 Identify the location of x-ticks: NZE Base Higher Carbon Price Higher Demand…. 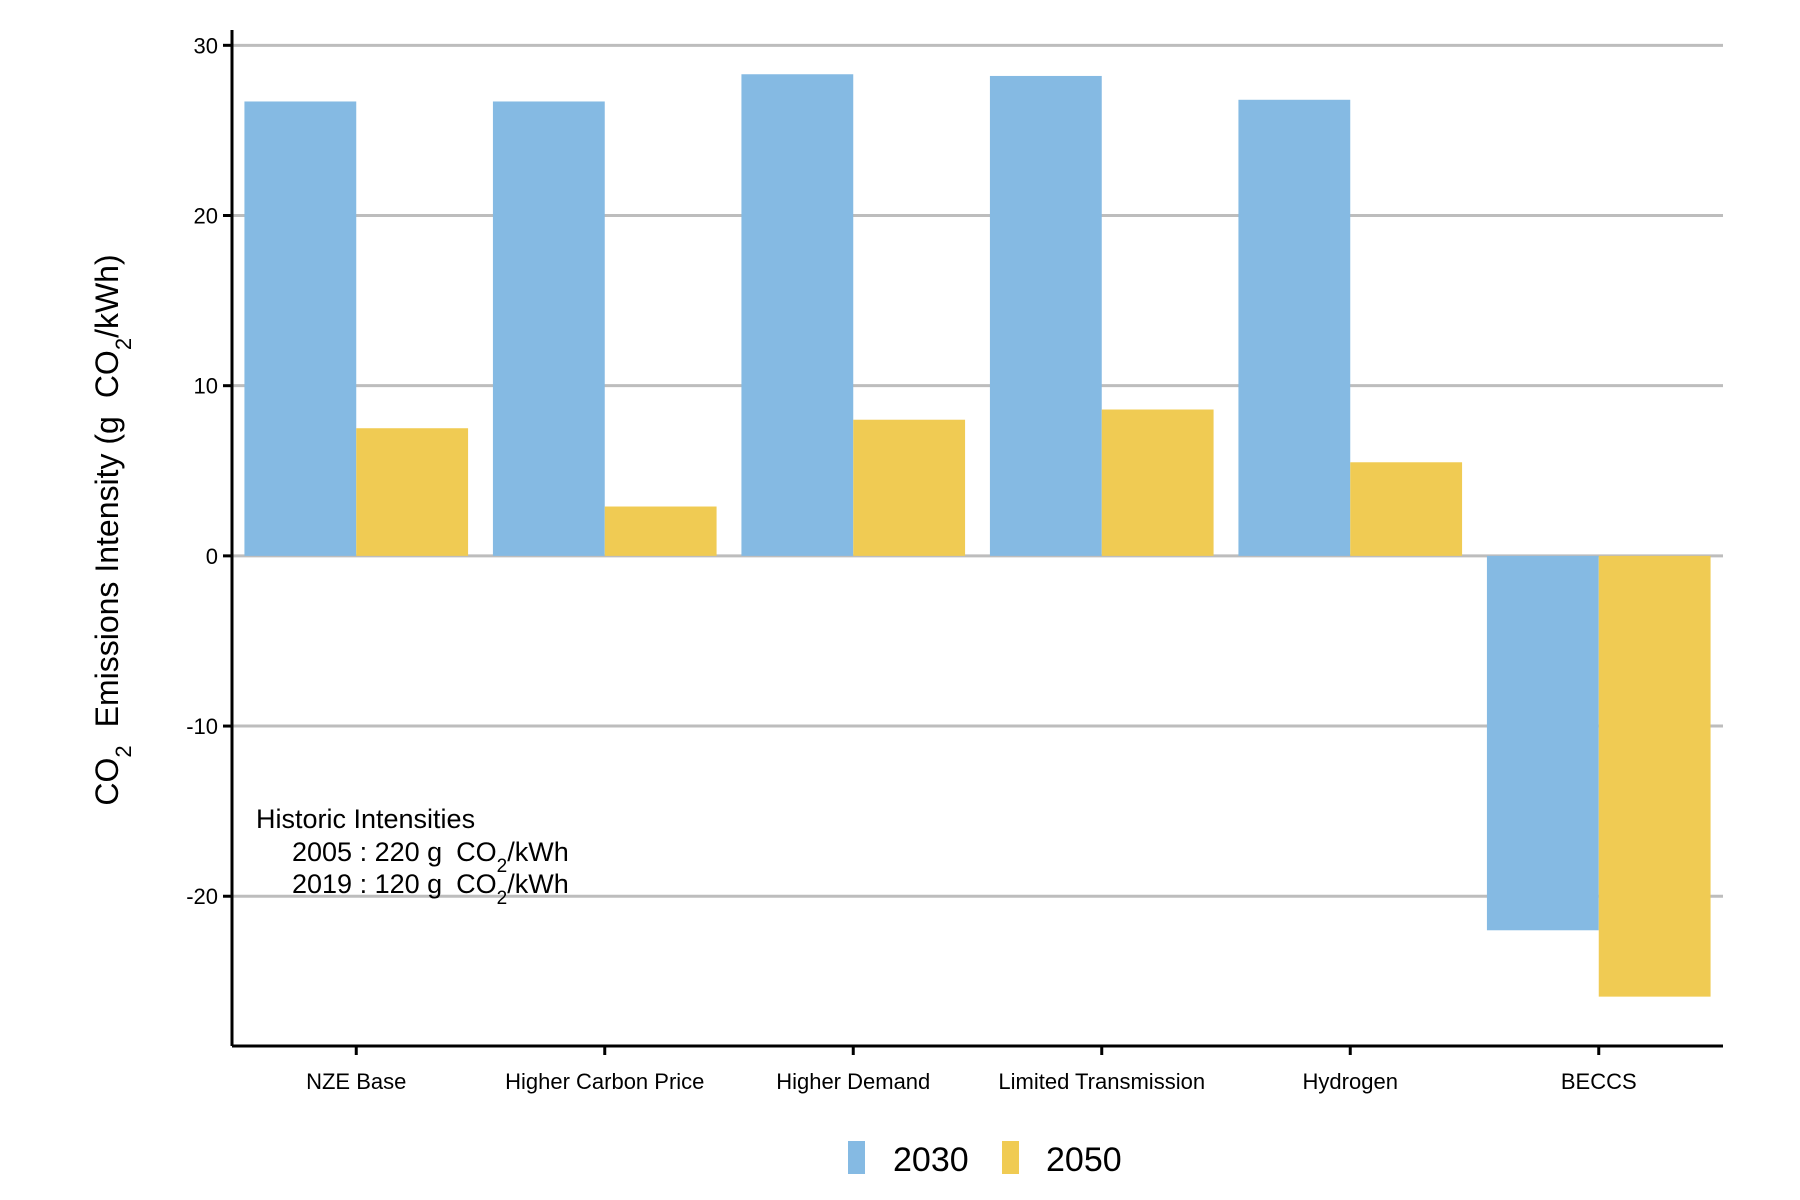
(971, 1070).